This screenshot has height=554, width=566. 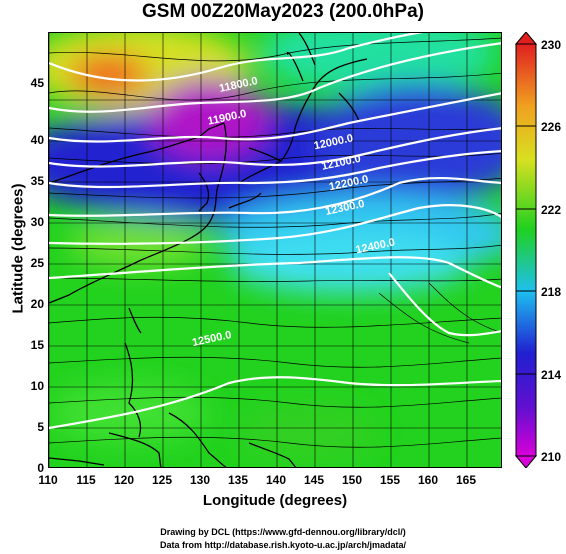 I want to click on y-tick-label: 45, so click(x=37, y=83).